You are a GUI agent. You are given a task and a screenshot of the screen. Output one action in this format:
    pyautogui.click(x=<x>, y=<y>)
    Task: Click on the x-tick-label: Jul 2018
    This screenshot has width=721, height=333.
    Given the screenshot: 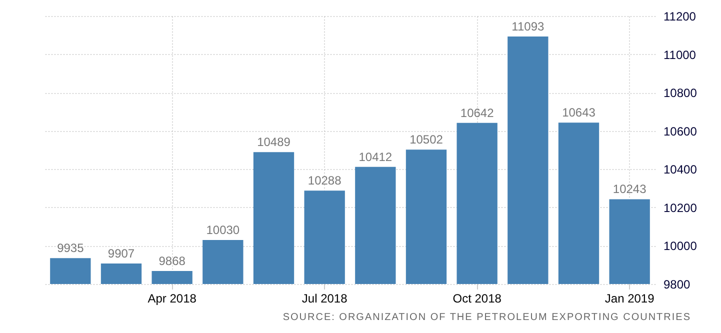 What is the action you would take?
    pyautogui.click(x=325, y=299)
    